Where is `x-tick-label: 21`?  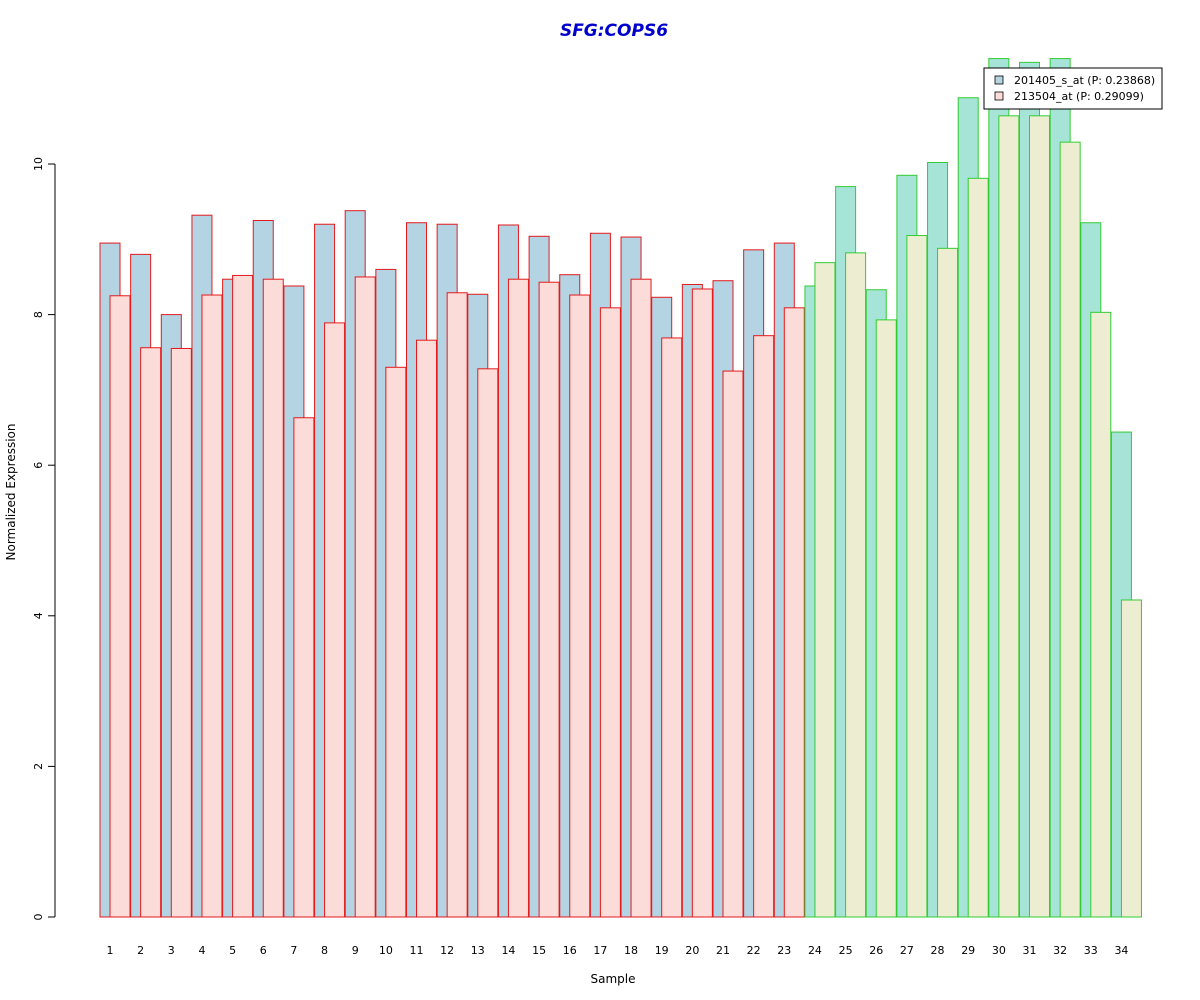 x-tick-label: 21 is located at coordinates (723, 950).